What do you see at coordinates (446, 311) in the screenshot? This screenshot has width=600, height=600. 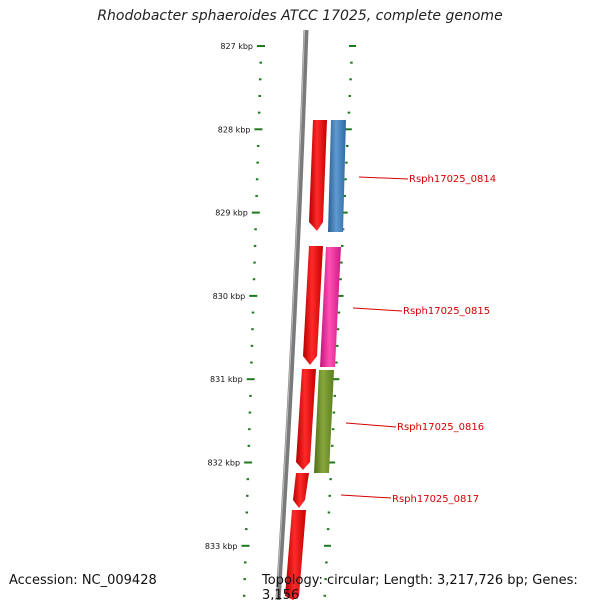 I see `gene-label-rsph17025-0815: Rsph17025_0815` at bounding box center [446, 311].